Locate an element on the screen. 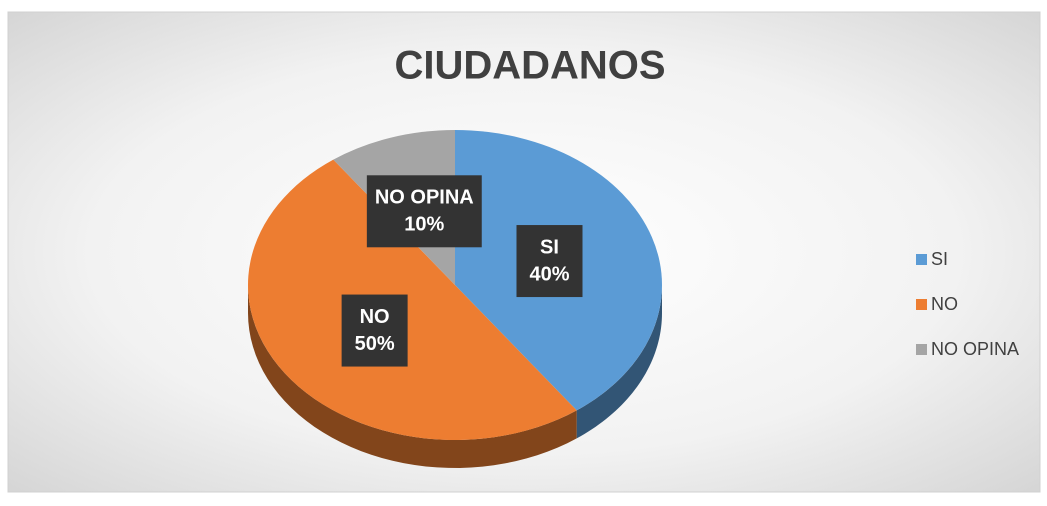  chart-title: CIUDADANOS is located at coordinates (529, 66).